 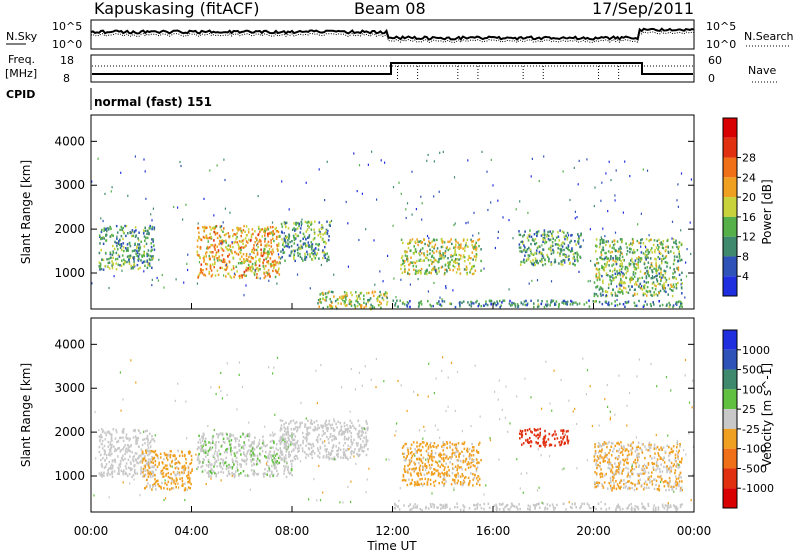 I want to click on colorbar-tick-label: 28, so click(x=749, y=158).